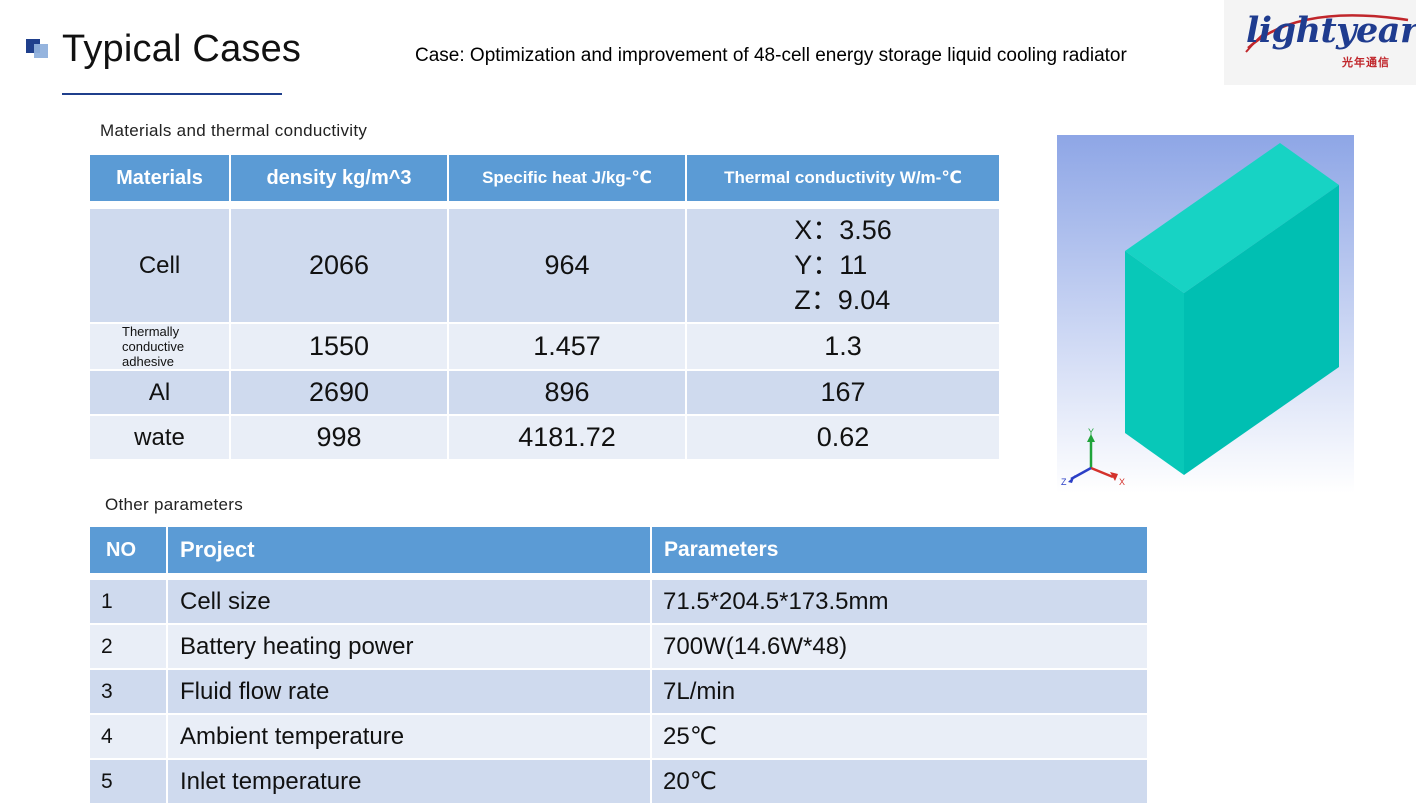  What do you see at coordinates (409, 691) in the screenshot?
I see `project-name: Fluid flow rate` at bounding box center [409, 691].